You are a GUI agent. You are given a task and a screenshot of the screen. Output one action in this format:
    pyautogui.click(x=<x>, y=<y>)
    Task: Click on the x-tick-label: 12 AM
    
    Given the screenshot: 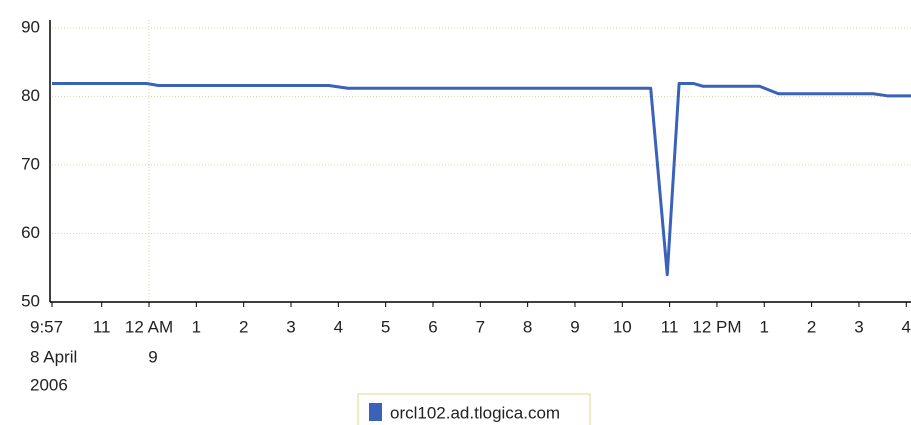 What is the action you would take?
    pyautogui.click(x=149, y=326)
    